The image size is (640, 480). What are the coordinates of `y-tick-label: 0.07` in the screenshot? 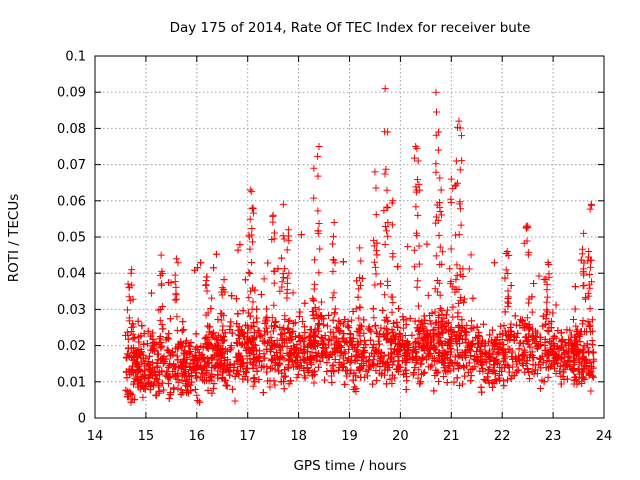 It's located at (71, 165).